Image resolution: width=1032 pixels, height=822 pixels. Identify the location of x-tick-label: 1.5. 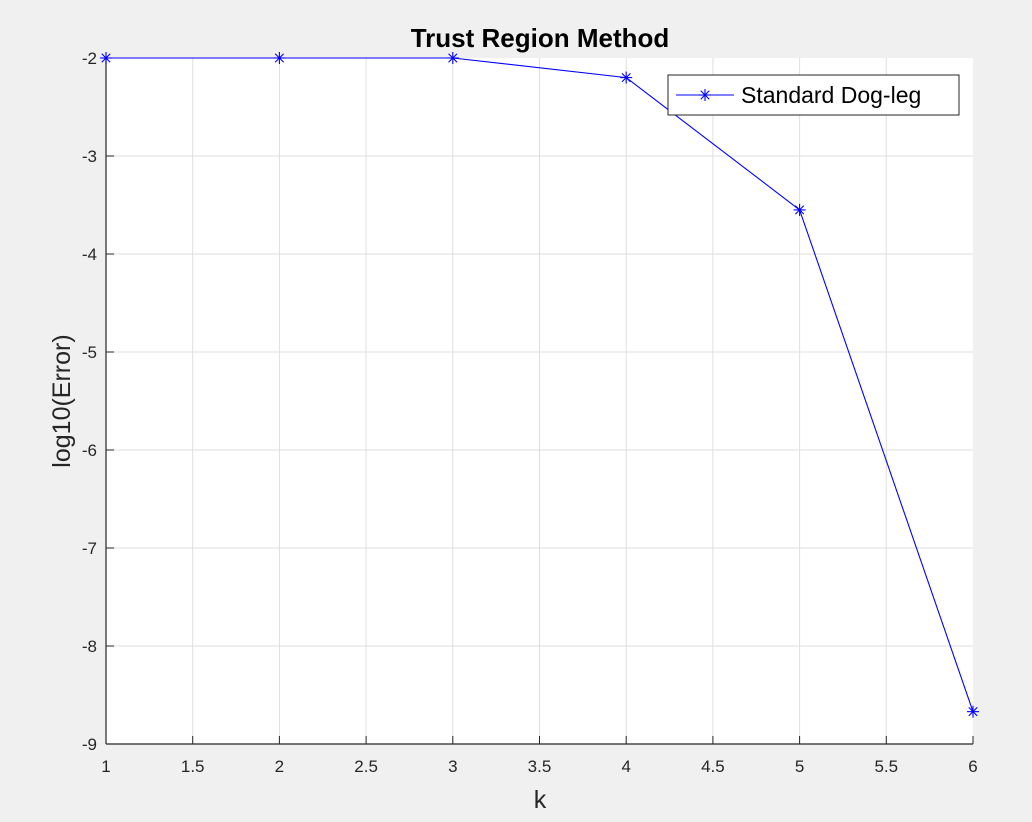
(193, 766).